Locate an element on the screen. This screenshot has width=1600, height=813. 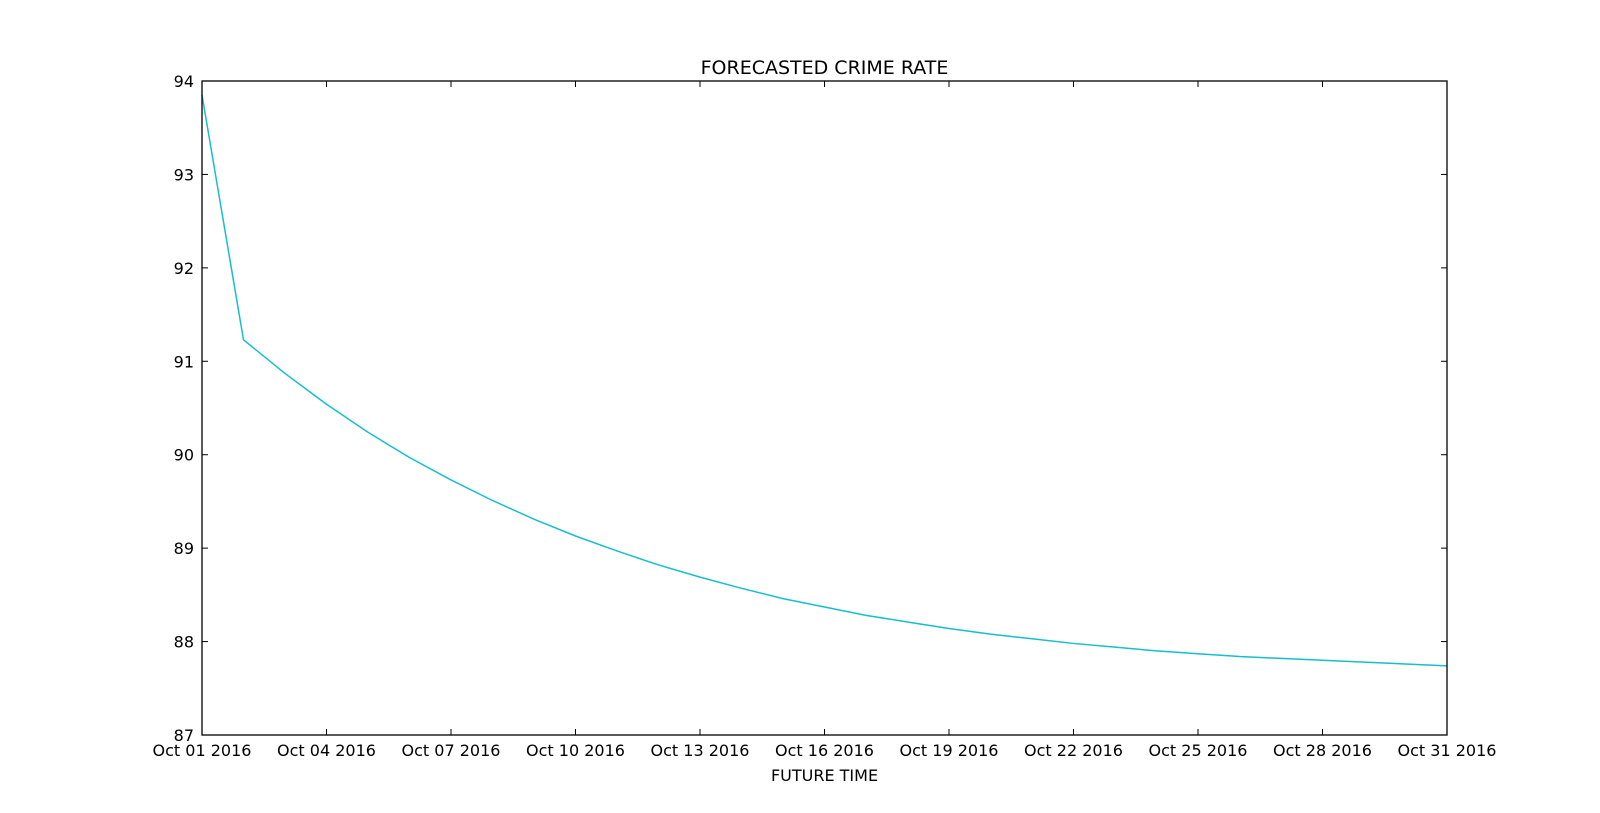
x-tick-label: Oct 16 2016 is located at coordinates (824, 750).